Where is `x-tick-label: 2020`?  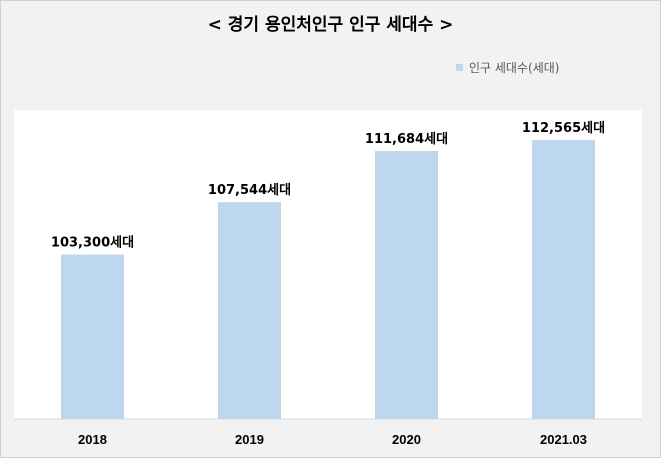
x-tick-label: 2020 is located at coordinates (406, 439).